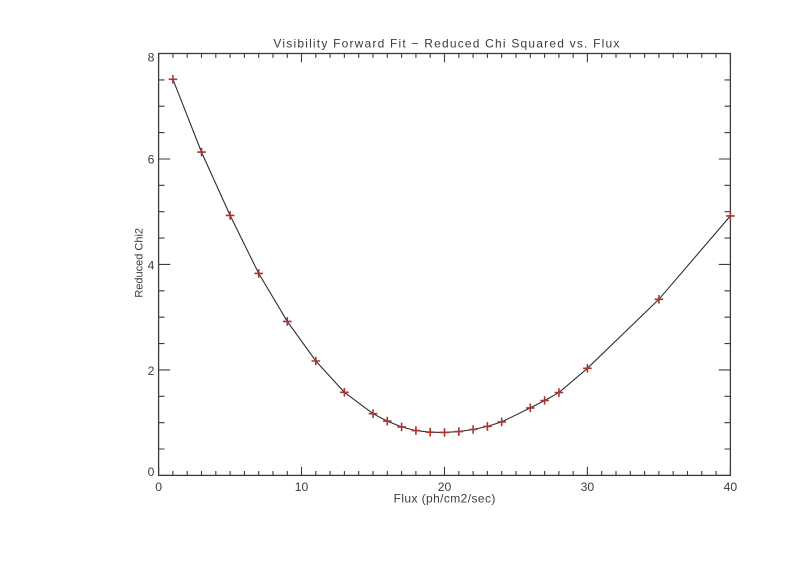  What do you see at coordinates (445, 499) in the screenshot?
I see `svg-text: Flux (ph/cm2/sec)` at bounding box center [445, 499].